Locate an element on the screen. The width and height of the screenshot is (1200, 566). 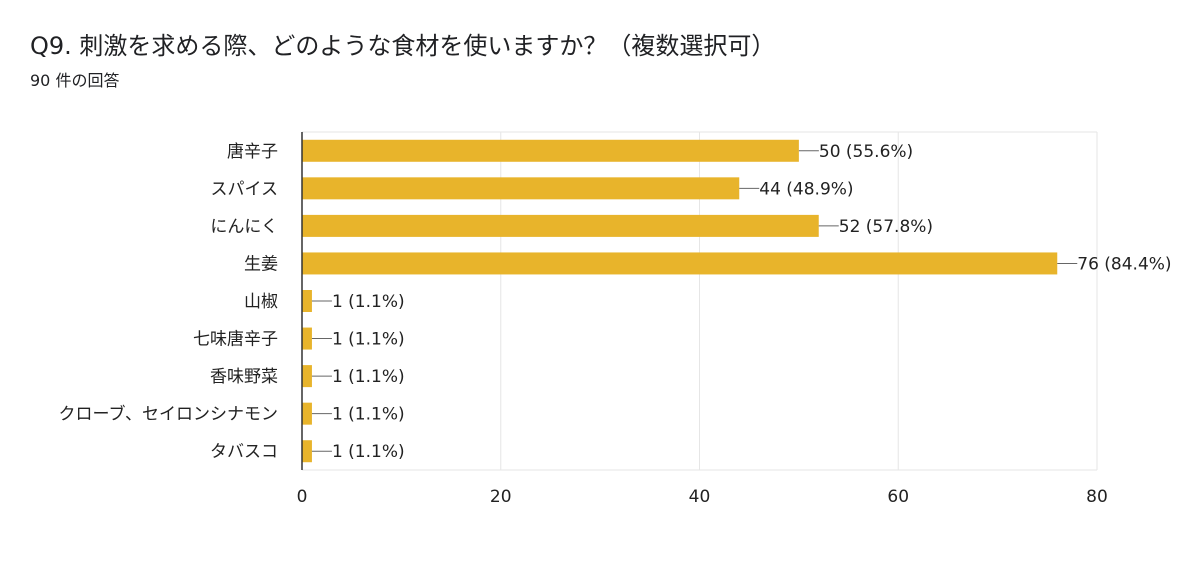
data-label: 52 (57.8%) is located at coordinates (886, 227).